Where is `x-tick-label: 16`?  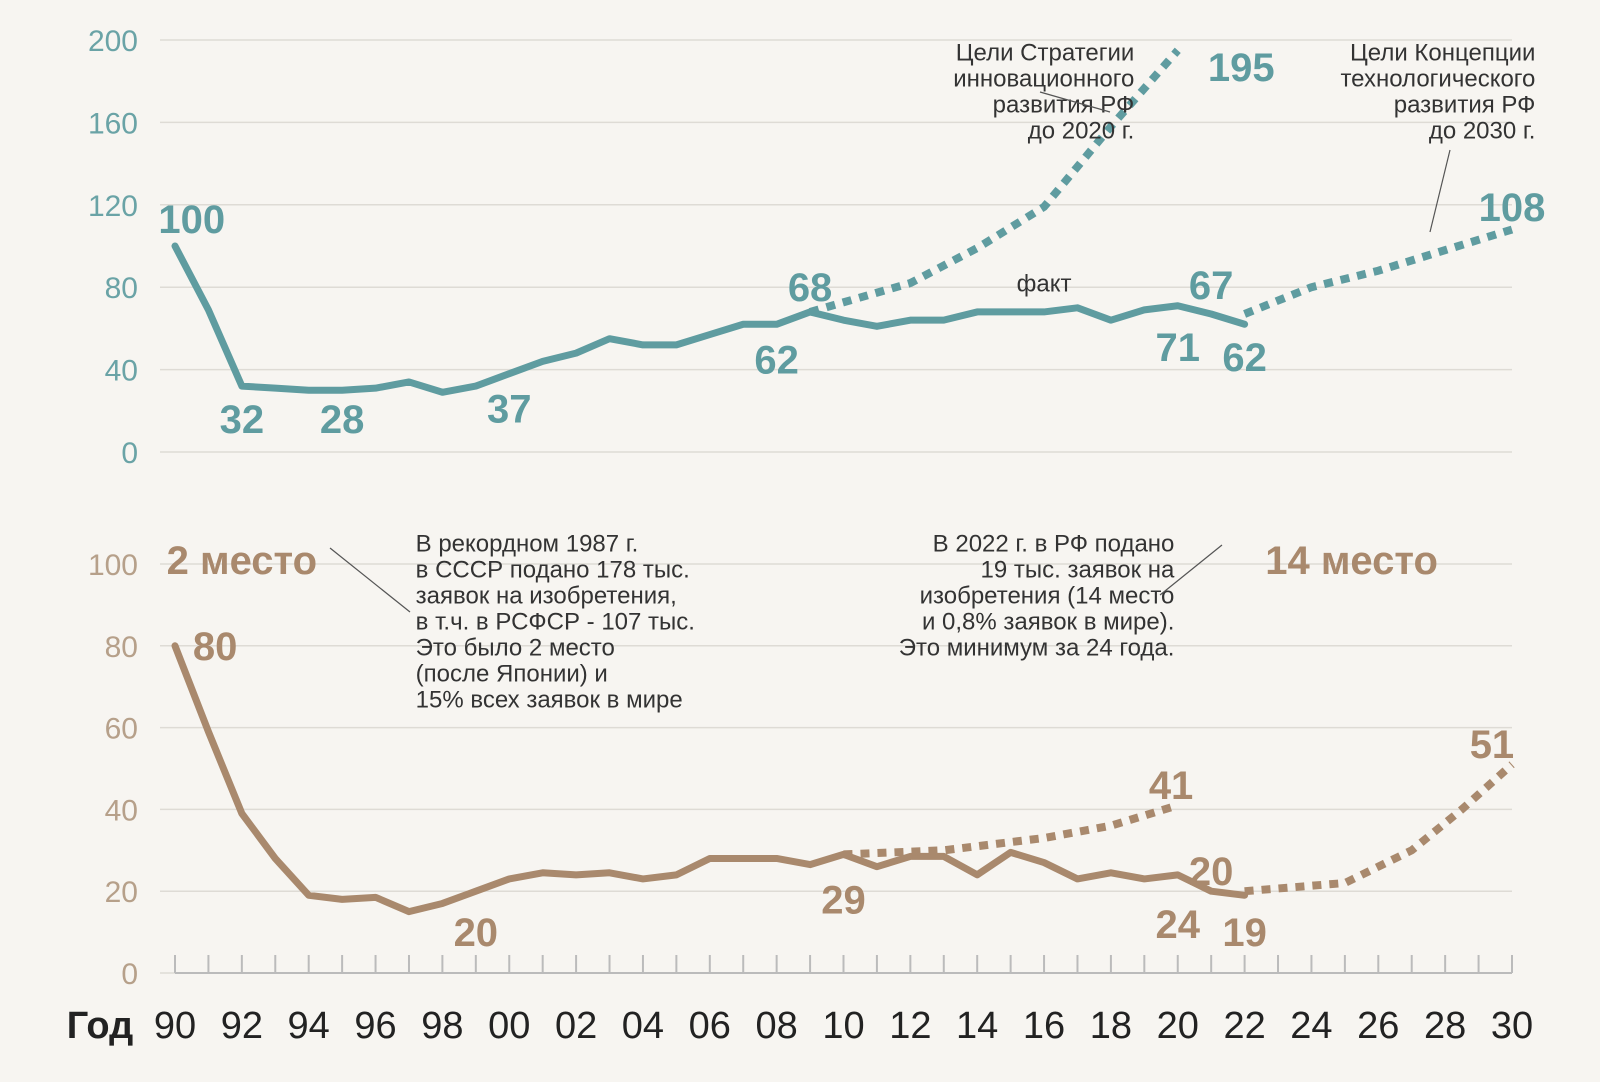 x-tick-label: 16 is located at coordinates (1044, 1026).